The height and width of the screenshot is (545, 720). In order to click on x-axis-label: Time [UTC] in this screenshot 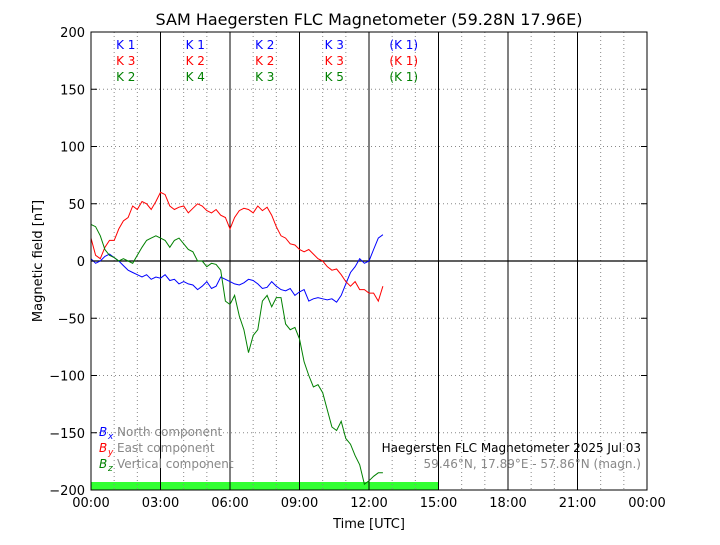, I will do `click(368, 524)`.